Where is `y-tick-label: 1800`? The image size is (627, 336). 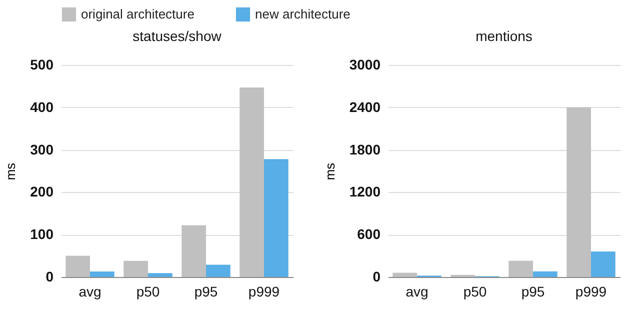 y-tick-label: 1800 is located at coordinates (365, 149).